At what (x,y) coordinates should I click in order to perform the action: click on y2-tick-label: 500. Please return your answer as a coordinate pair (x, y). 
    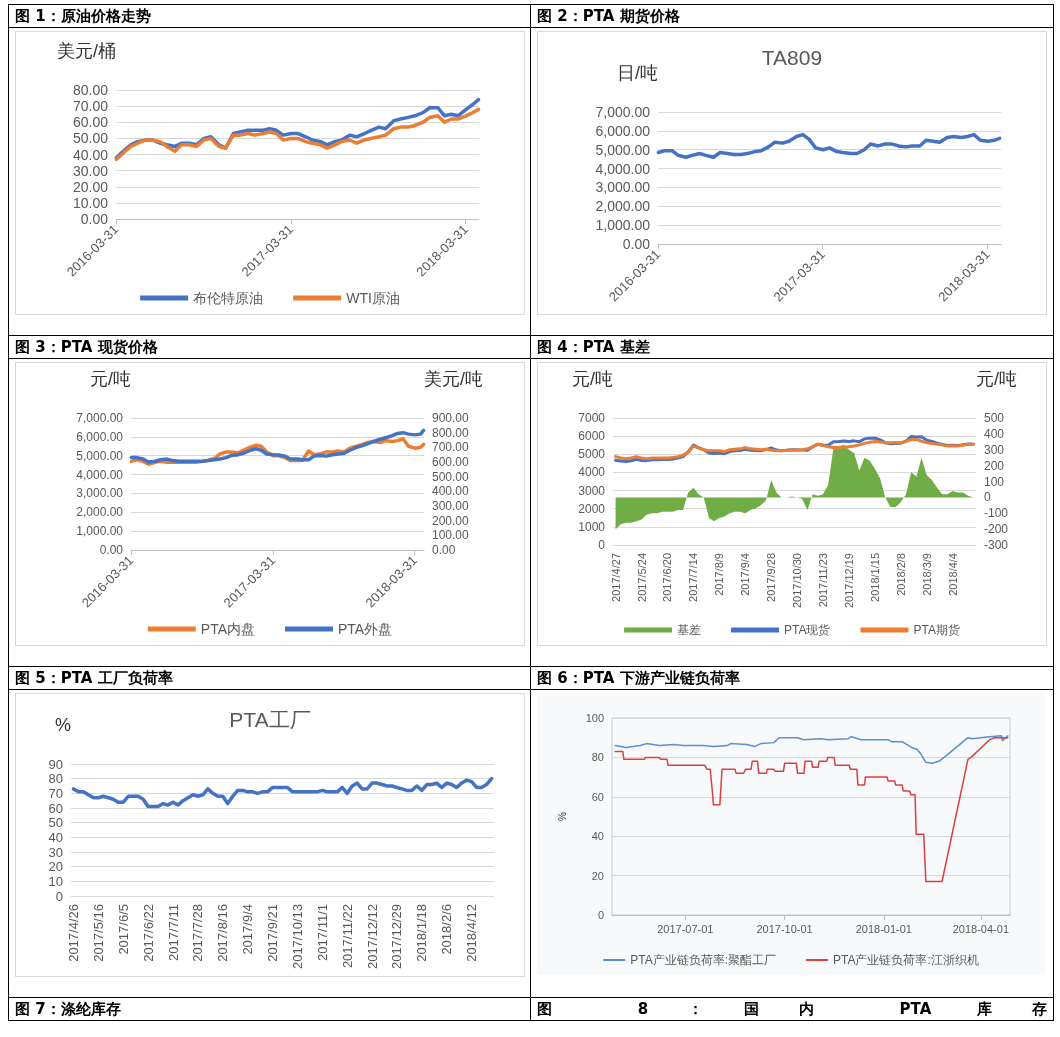
    Looking at the image, I should click on (994, 418).